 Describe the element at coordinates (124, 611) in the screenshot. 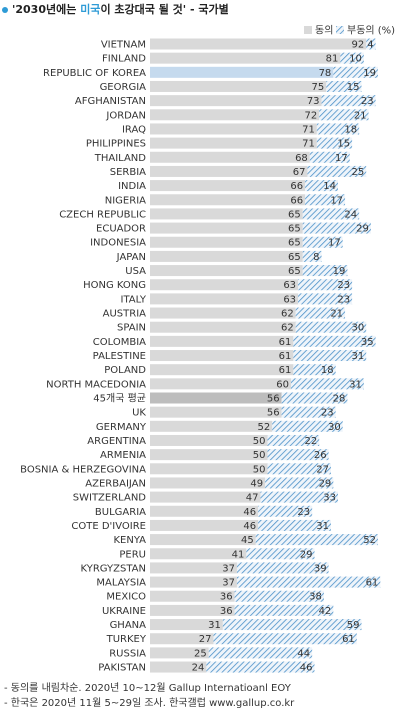

I see `y-tick-label: UKRAINE` at that location.